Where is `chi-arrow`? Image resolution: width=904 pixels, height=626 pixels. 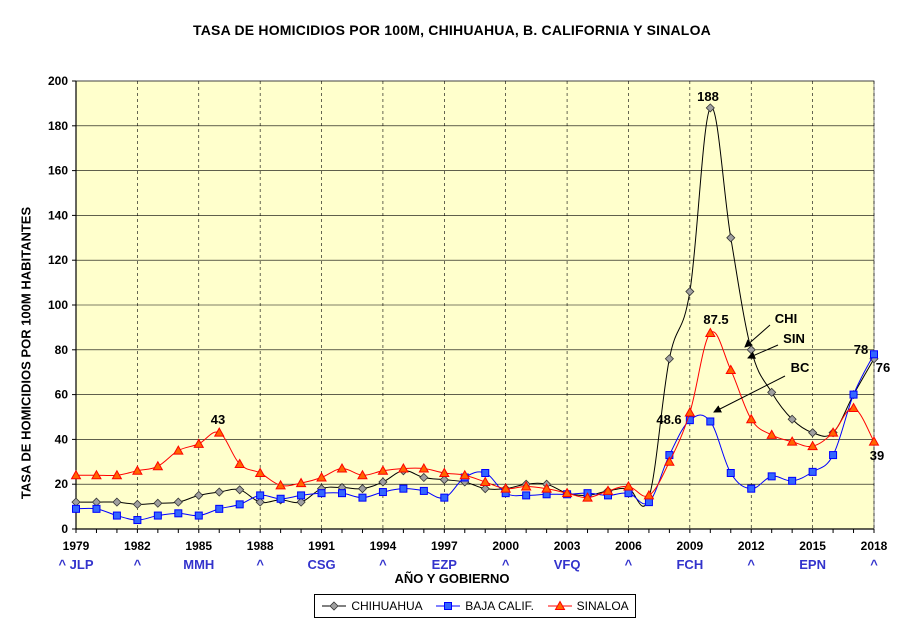 chi-arrow is located at coordinates (757, 336).